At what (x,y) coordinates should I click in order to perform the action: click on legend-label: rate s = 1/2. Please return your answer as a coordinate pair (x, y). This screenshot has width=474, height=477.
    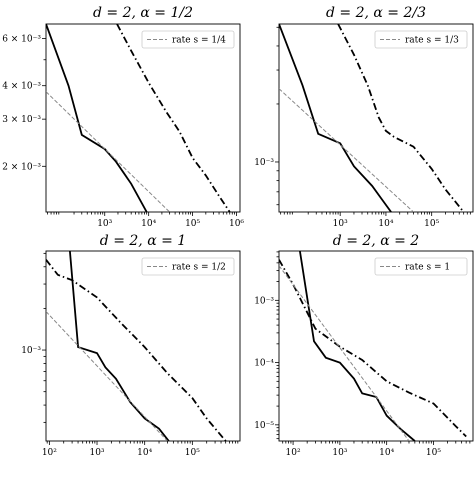
    Looking at the image, I should click on (199, 268).